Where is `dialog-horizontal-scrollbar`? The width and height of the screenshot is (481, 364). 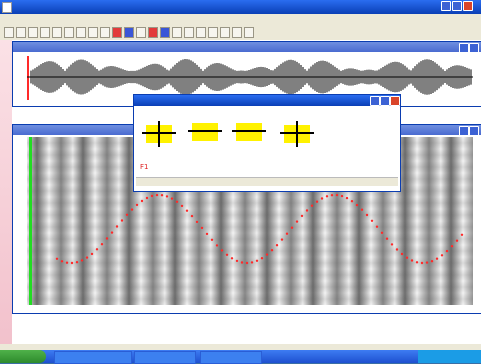
dialog-horizontal-scrollbar is located at coordinates (267, 181).